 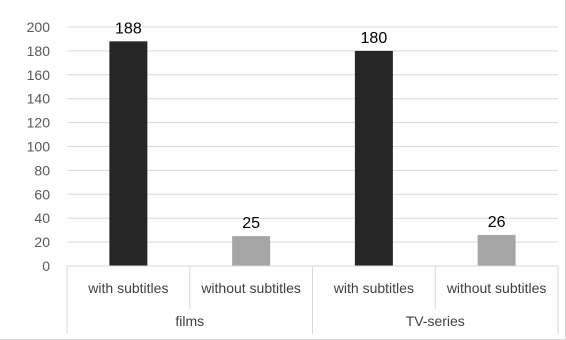 I want to click on data-label: 25, so click(x=251, y=223).